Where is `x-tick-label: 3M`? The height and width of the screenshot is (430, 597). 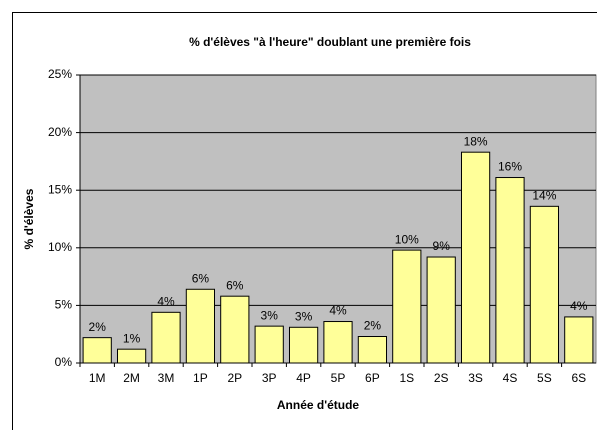
x-tick-label: 3M is located at coordinates (166, 378).